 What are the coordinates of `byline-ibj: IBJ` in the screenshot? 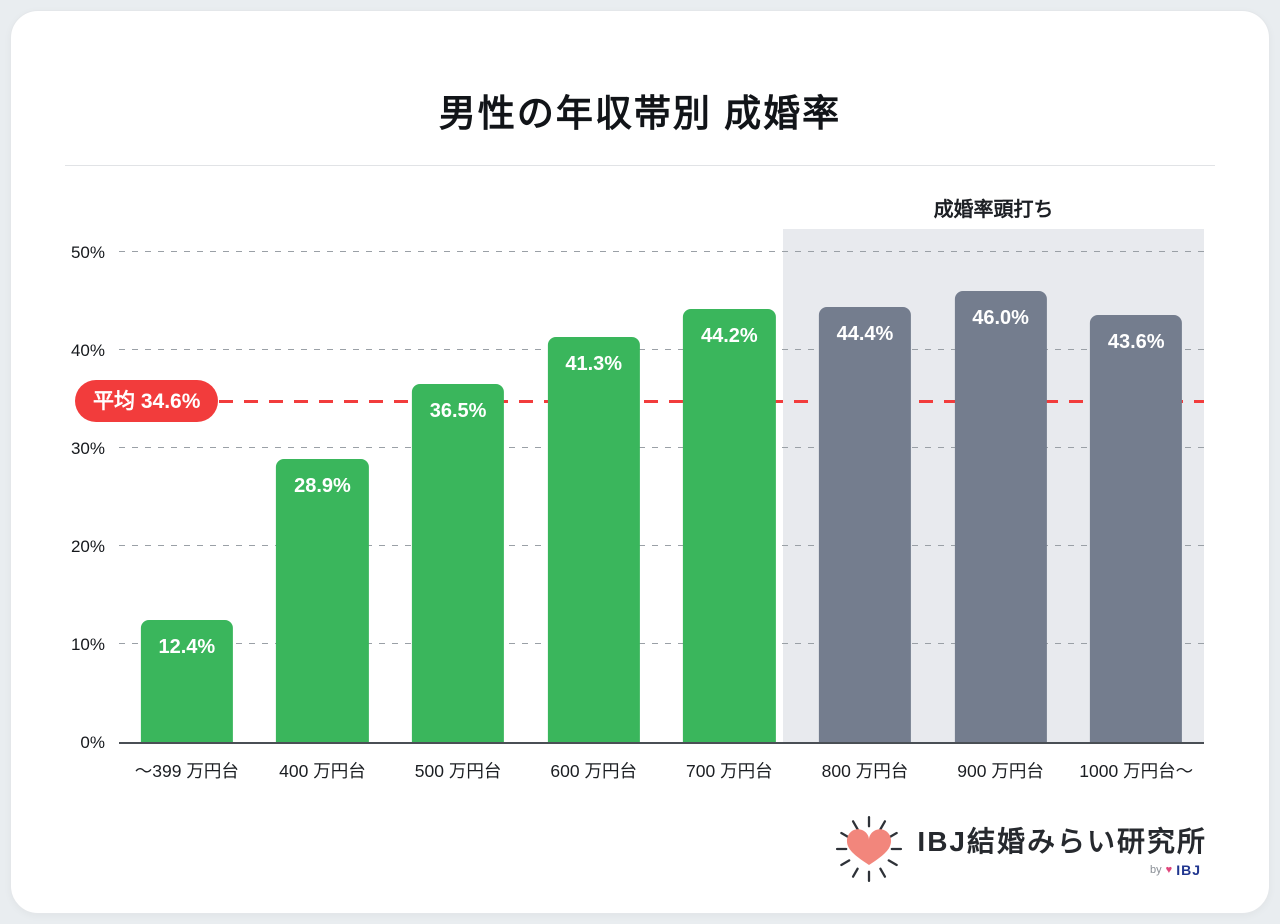 It's located at (1188, 870).